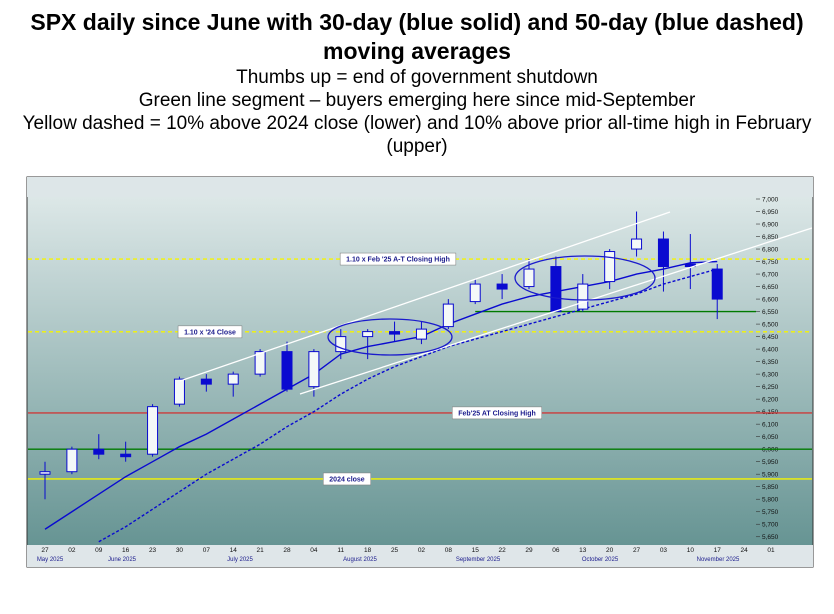  I want to click on reference-label: Feb'25 AT Closing High, so click(497, 413).